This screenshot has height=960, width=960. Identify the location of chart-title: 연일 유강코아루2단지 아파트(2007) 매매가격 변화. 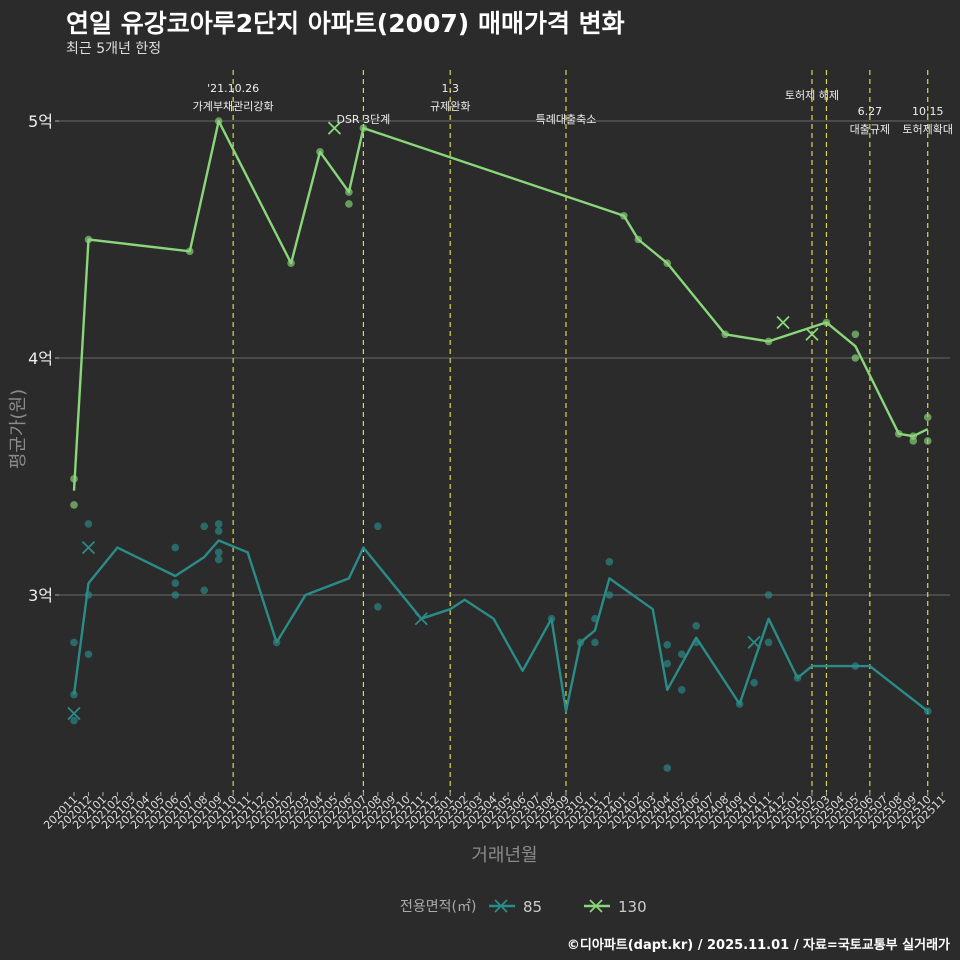
(345, 23).